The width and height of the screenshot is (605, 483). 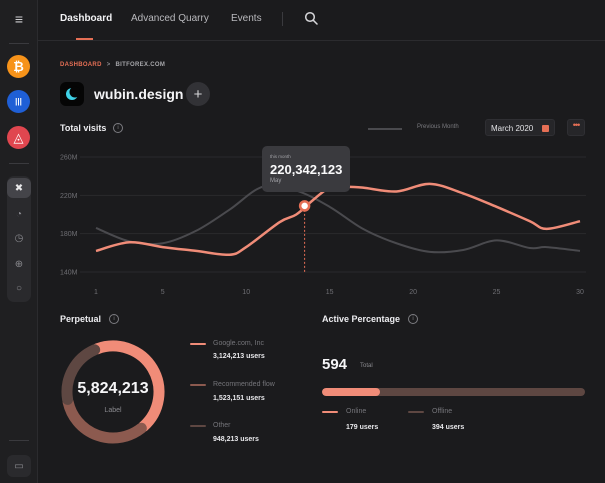 I want to click on previous-month-line, so click(x=338, y=219).